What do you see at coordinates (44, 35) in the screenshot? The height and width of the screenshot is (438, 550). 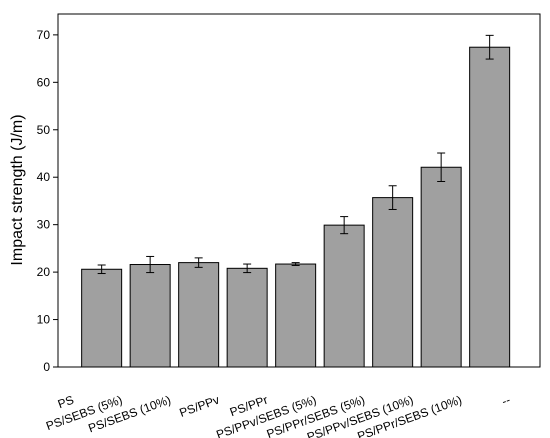 I see `y-tick-label: 70` at bounding box center [44, 35].